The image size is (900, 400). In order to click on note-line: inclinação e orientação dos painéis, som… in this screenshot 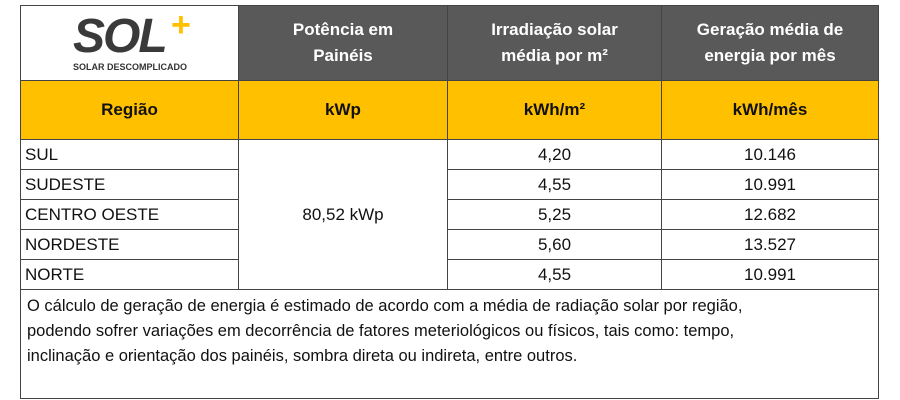, I will do `click(302, 356)`.